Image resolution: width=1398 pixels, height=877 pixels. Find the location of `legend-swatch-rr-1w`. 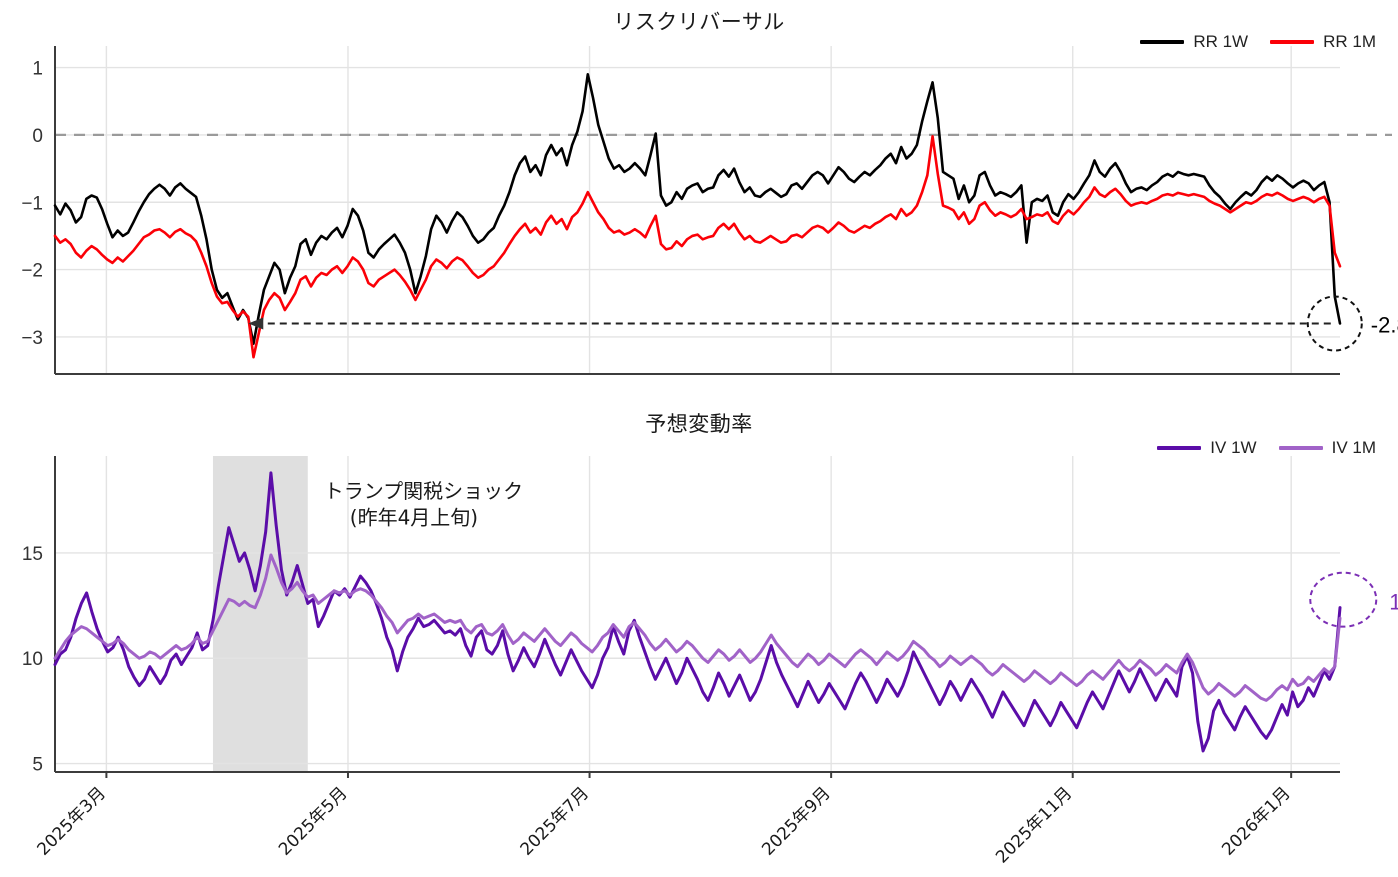

legend-swatch-rr-1w is located at coordinates (1162, 42).